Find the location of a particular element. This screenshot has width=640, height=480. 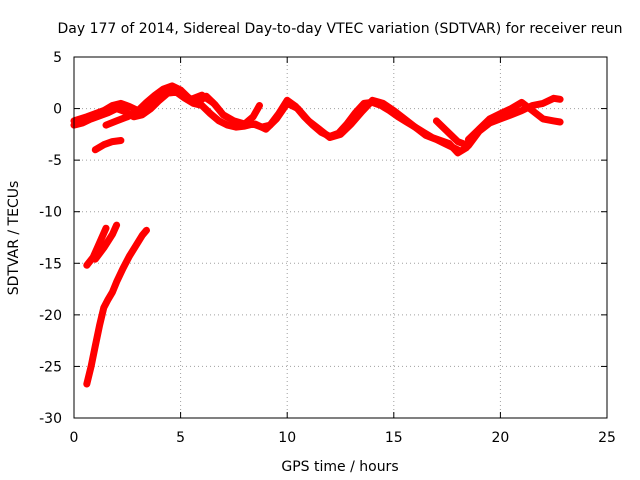

x-axis-label: GPS time / hours is located at coordinates (339, 467).